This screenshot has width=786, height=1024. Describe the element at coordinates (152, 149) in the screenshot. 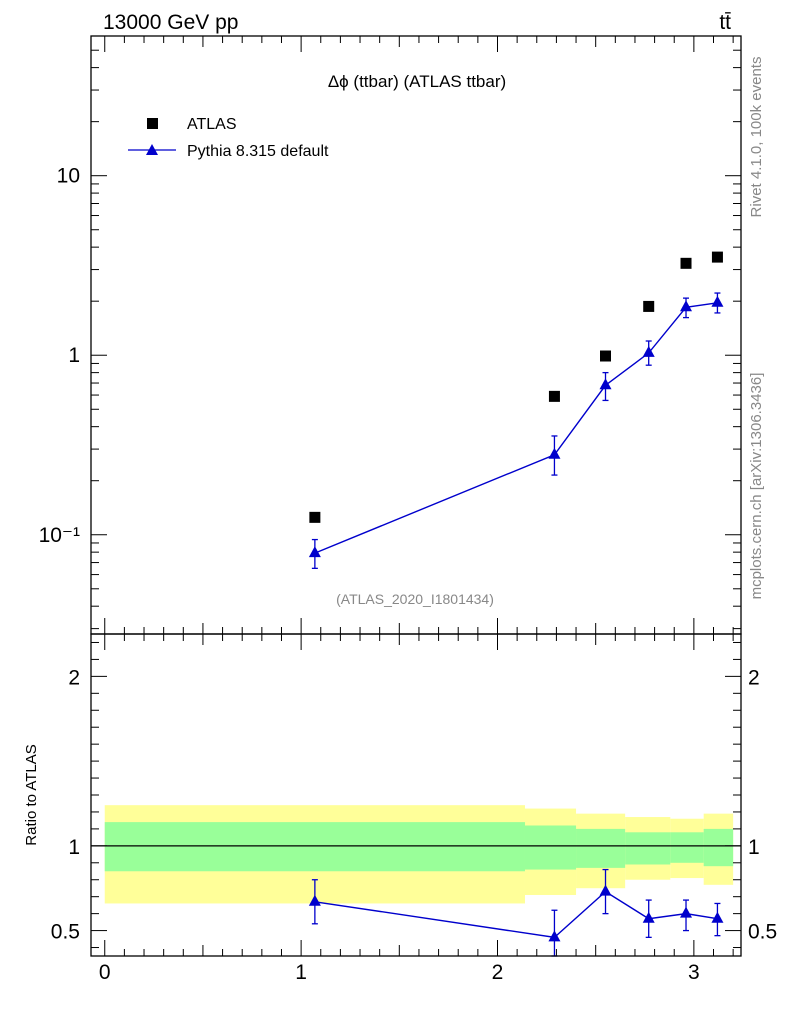

I see `legend-pythia-marker` at that location.